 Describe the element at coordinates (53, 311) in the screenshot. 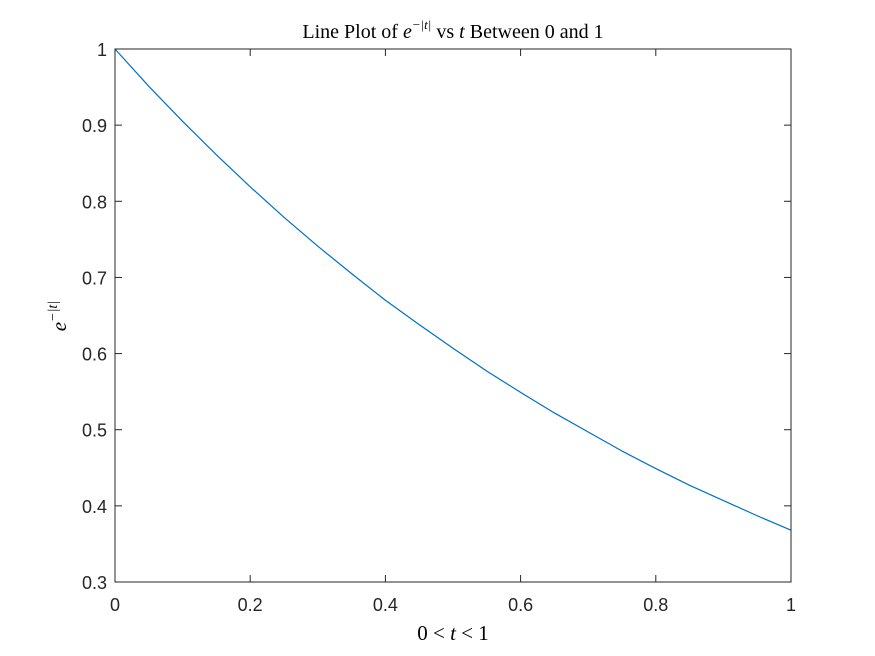

I see `ylabel-exponent: −|t|` at that location.